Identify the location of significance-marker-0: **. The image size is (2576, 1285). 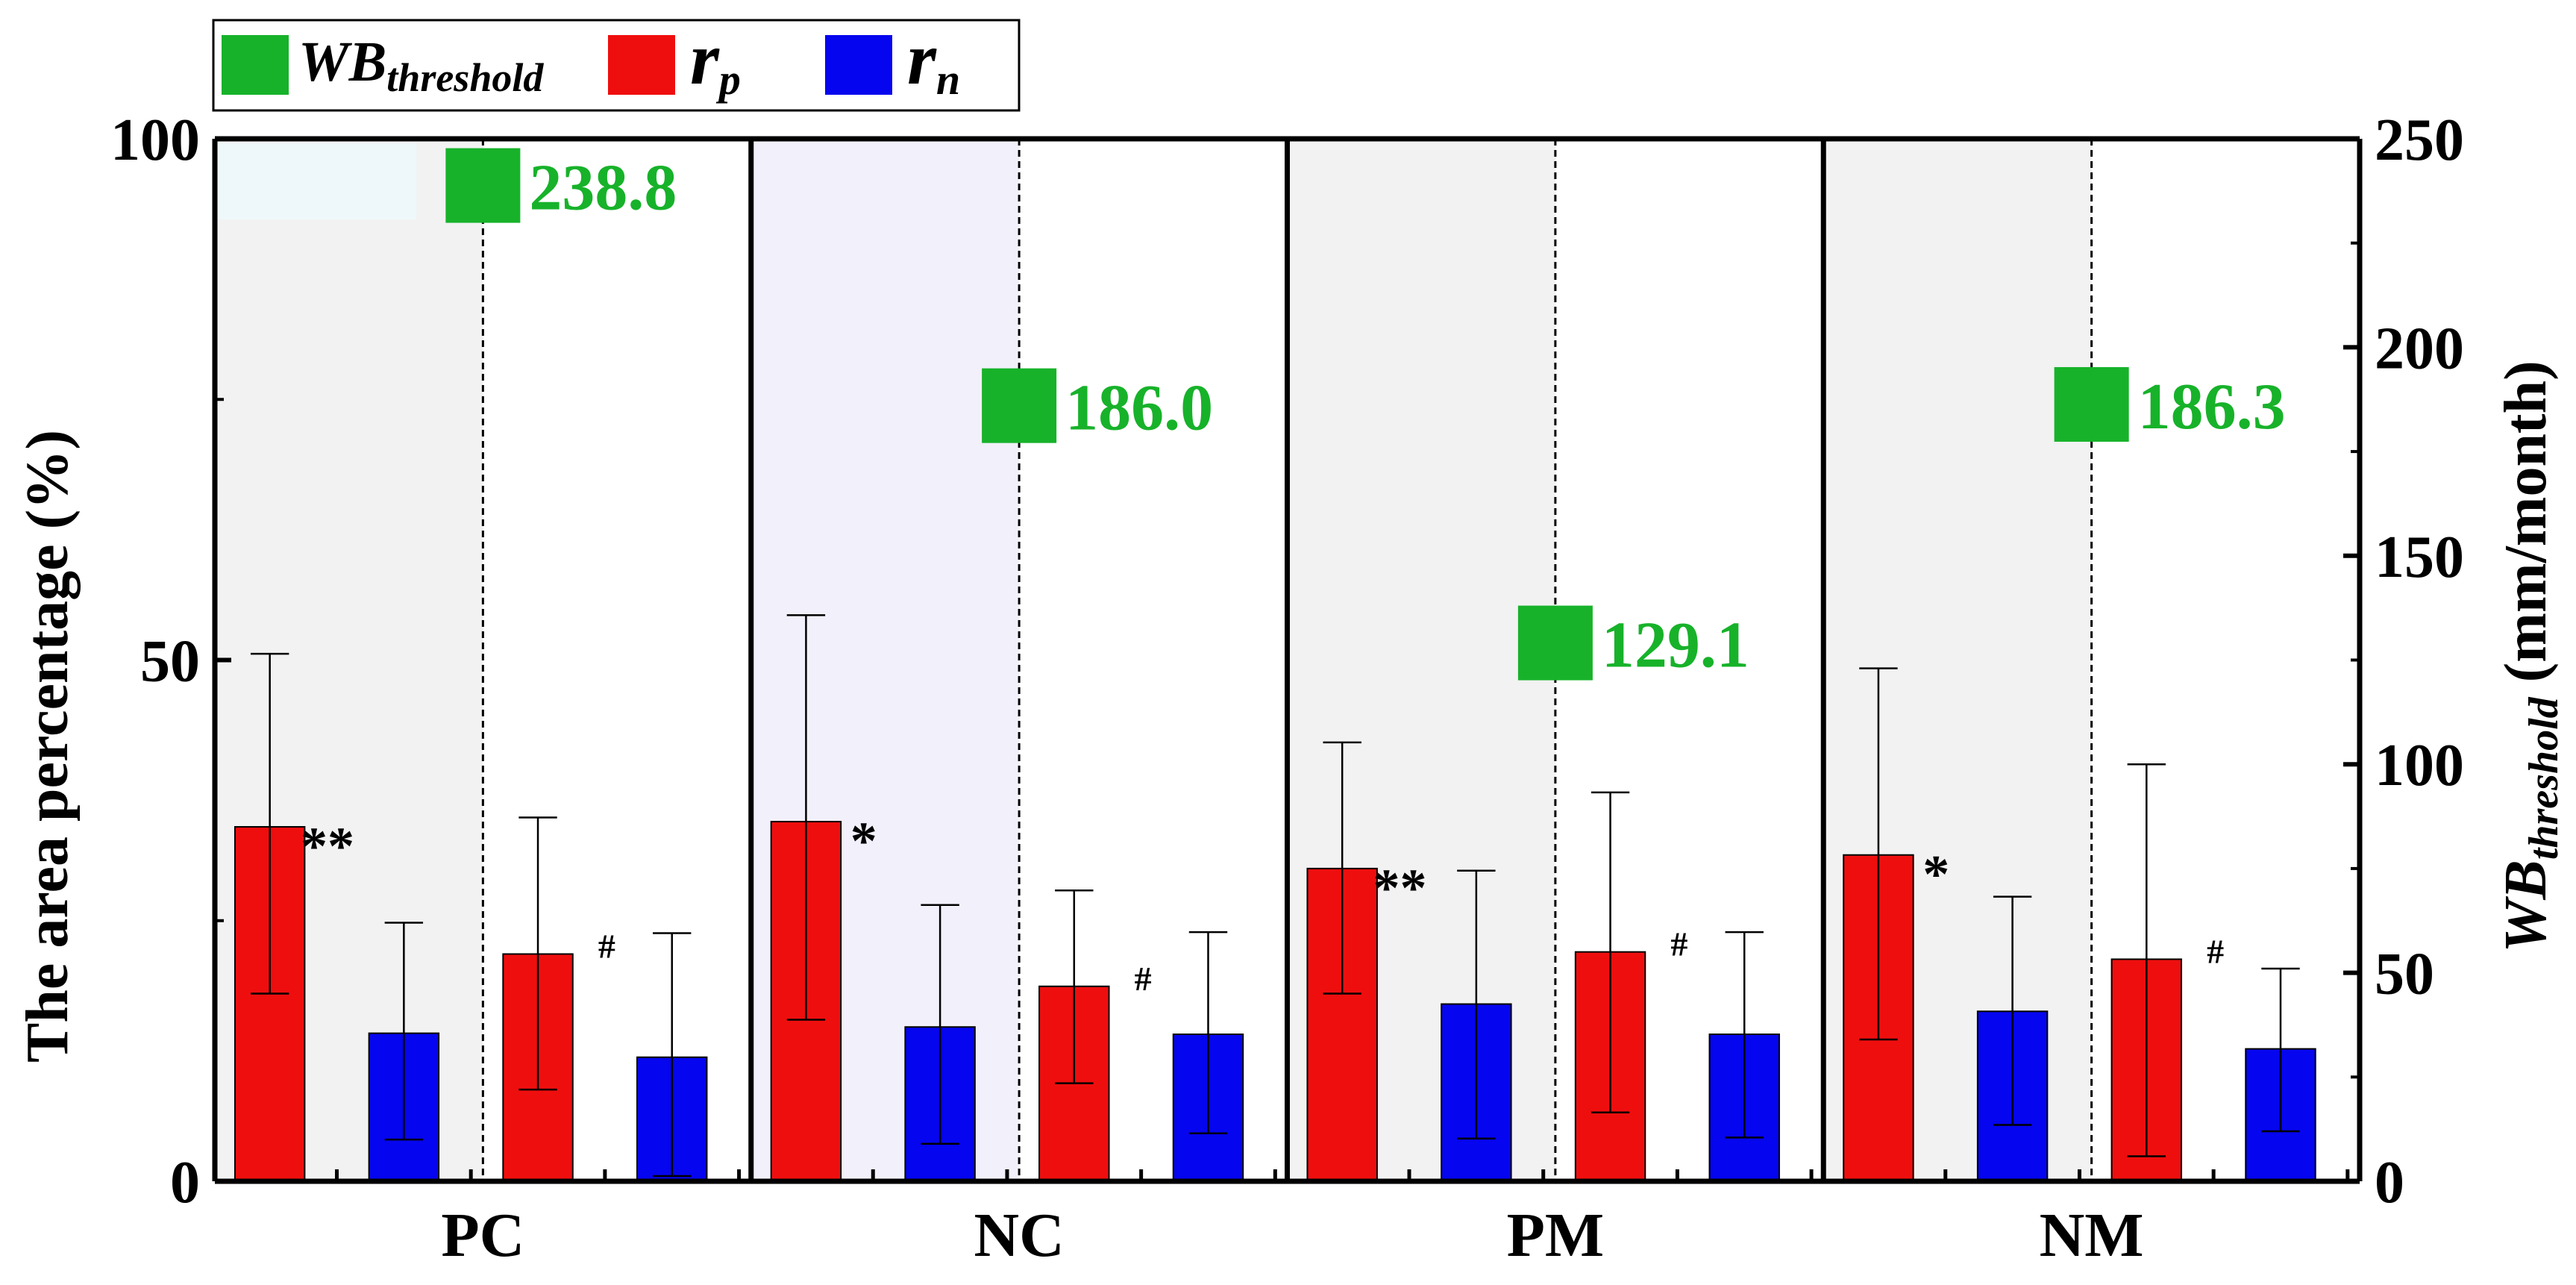
(327, 846).